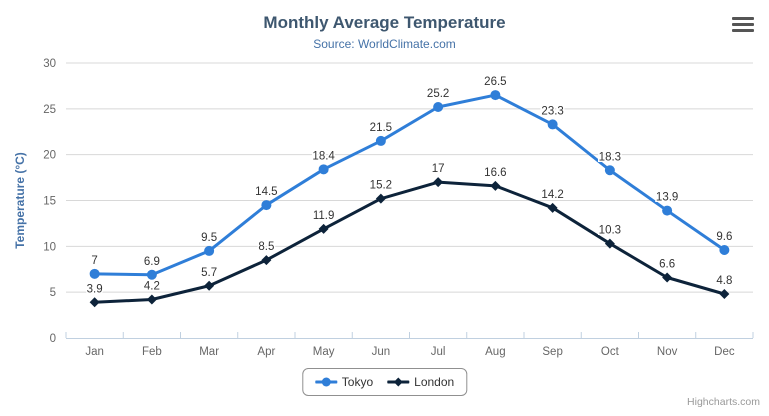 The width and height of the screenshot is (769, 416). What do you see at coordinates (381, 186) in the screenshot?
I see `data-label: 15.2` at bounding box center [381, 186].